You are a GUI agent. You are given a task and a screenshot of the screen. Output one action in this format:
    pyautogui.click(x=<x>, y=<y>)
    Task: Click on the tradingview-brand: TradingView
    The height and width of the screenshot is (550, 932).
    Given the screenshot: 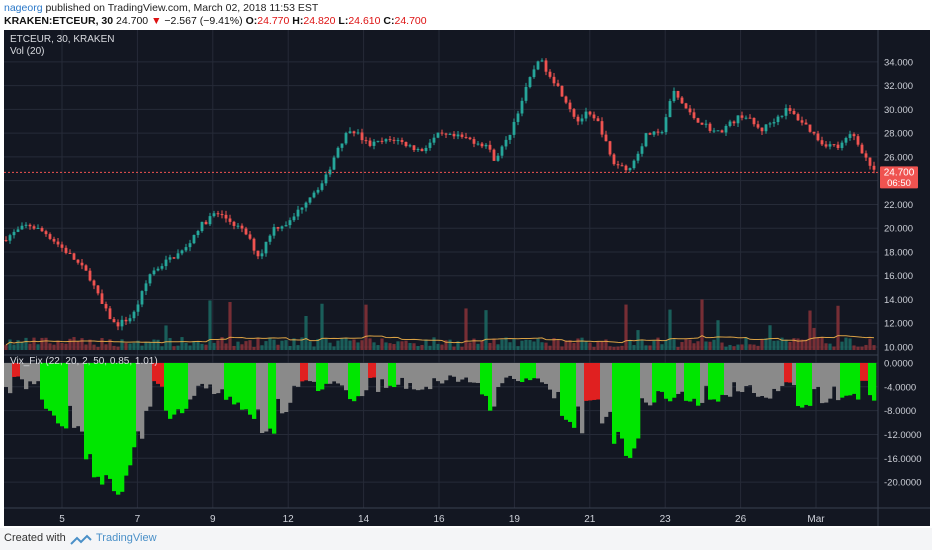 What is the action you would take?
    pyautogui.click(x=126, y=538)
    